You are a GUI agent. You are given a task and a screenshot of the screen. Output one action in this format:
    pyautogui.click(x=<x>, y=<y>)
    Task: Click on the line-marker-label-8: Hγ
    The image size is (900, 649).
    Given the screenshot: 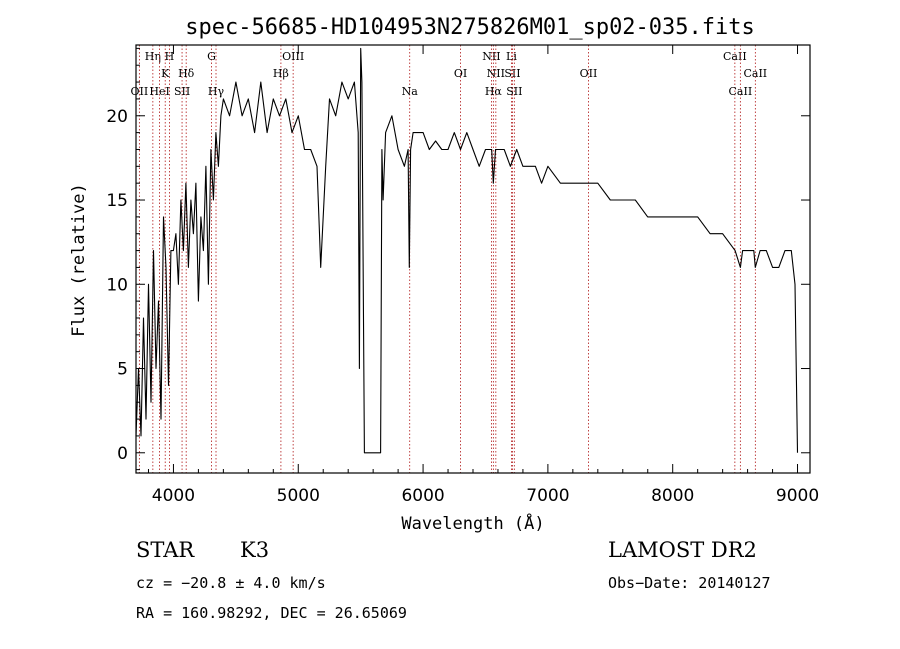 What is the action you would take?
    pyautogui.click(x=216, y=91)
    